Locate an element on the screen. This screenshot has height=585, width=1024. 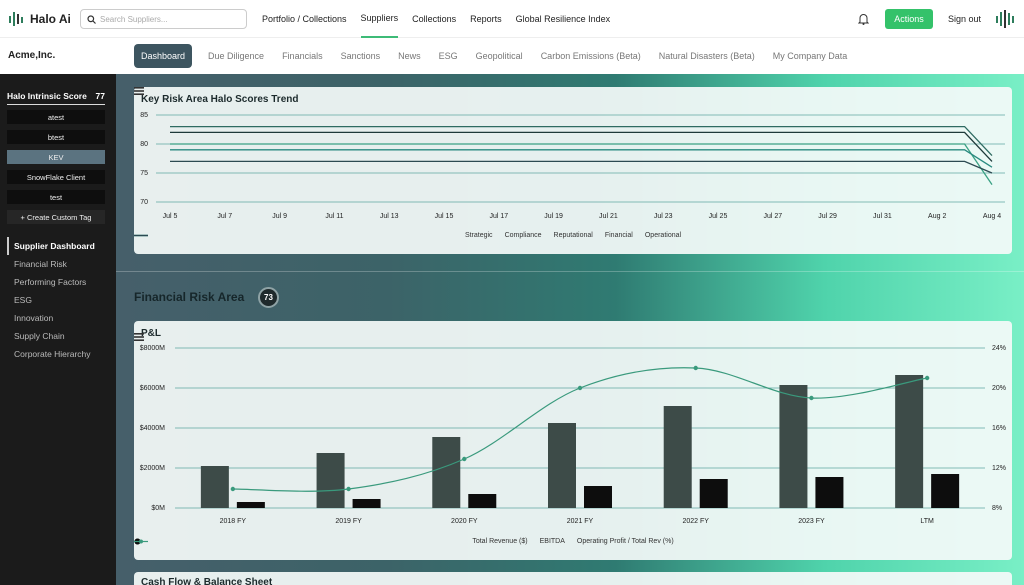
y2-tick-label: 20% is located at coordinates (999, 388).